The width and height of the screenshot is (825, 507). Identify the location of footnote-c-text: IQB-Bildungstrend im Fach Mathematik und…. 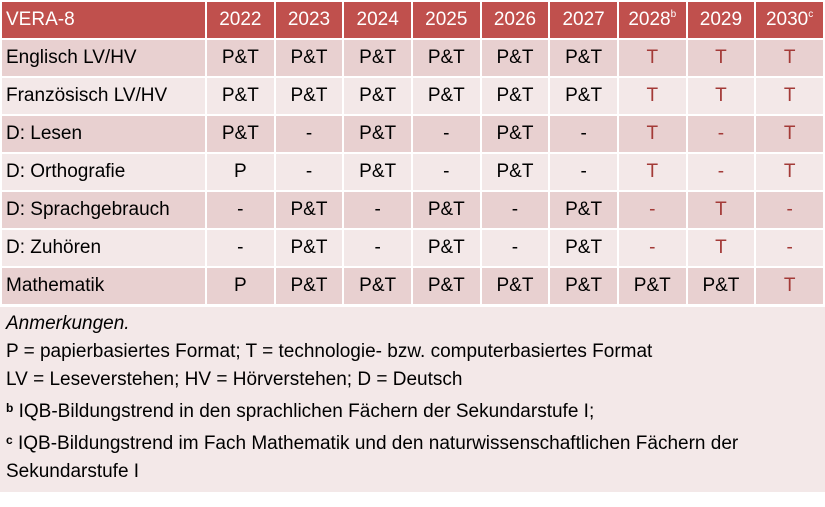
(372, 457).